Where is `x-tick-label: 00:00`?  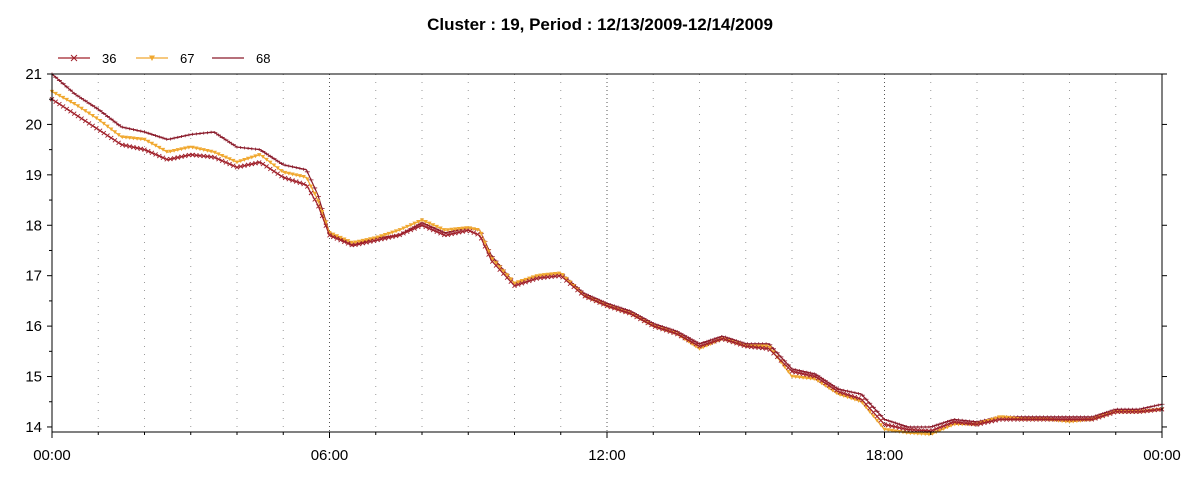 x-tick-label: 00:00 is located at coordinates (1162, 455).